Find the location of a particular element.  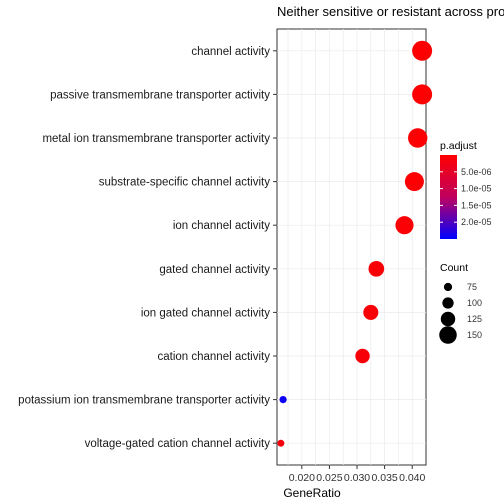

color-legend-label: 1.0e-05 is located at coordinates (476, 189).